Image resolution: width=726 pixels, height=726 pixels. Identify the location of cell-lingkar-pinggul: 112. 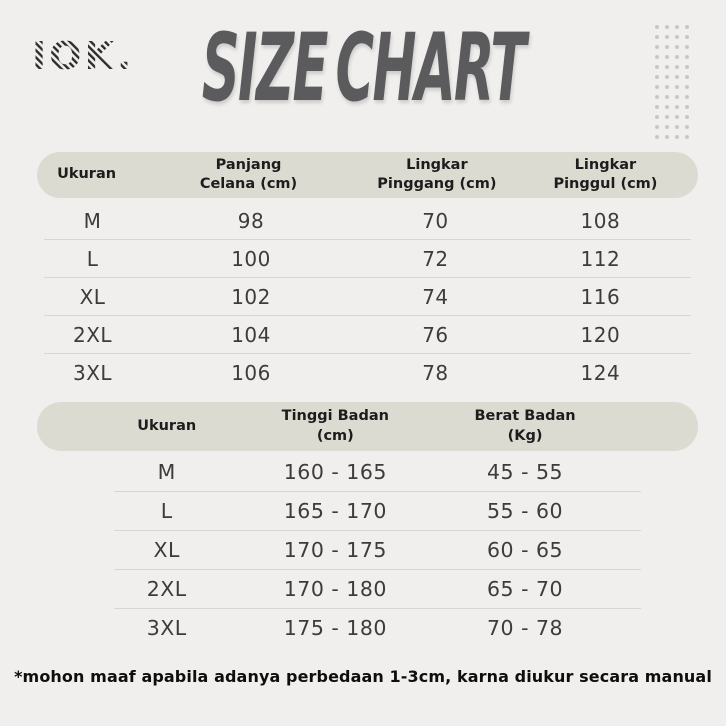
(600, 258).